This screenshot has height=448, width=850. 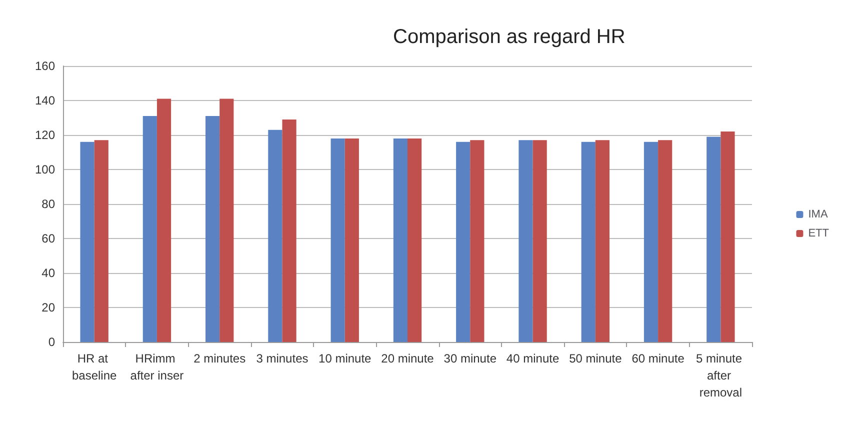 What do you see at coordinates (818, 214) in the screenshot?
I see `legend-label: IMA` at bounding box center [818, 214].